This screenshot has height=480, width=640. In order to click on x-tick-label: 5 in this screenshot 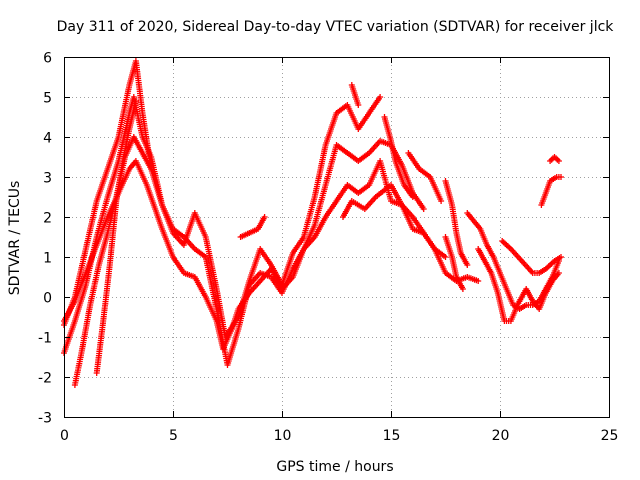, I will do `click(173, 436)`.